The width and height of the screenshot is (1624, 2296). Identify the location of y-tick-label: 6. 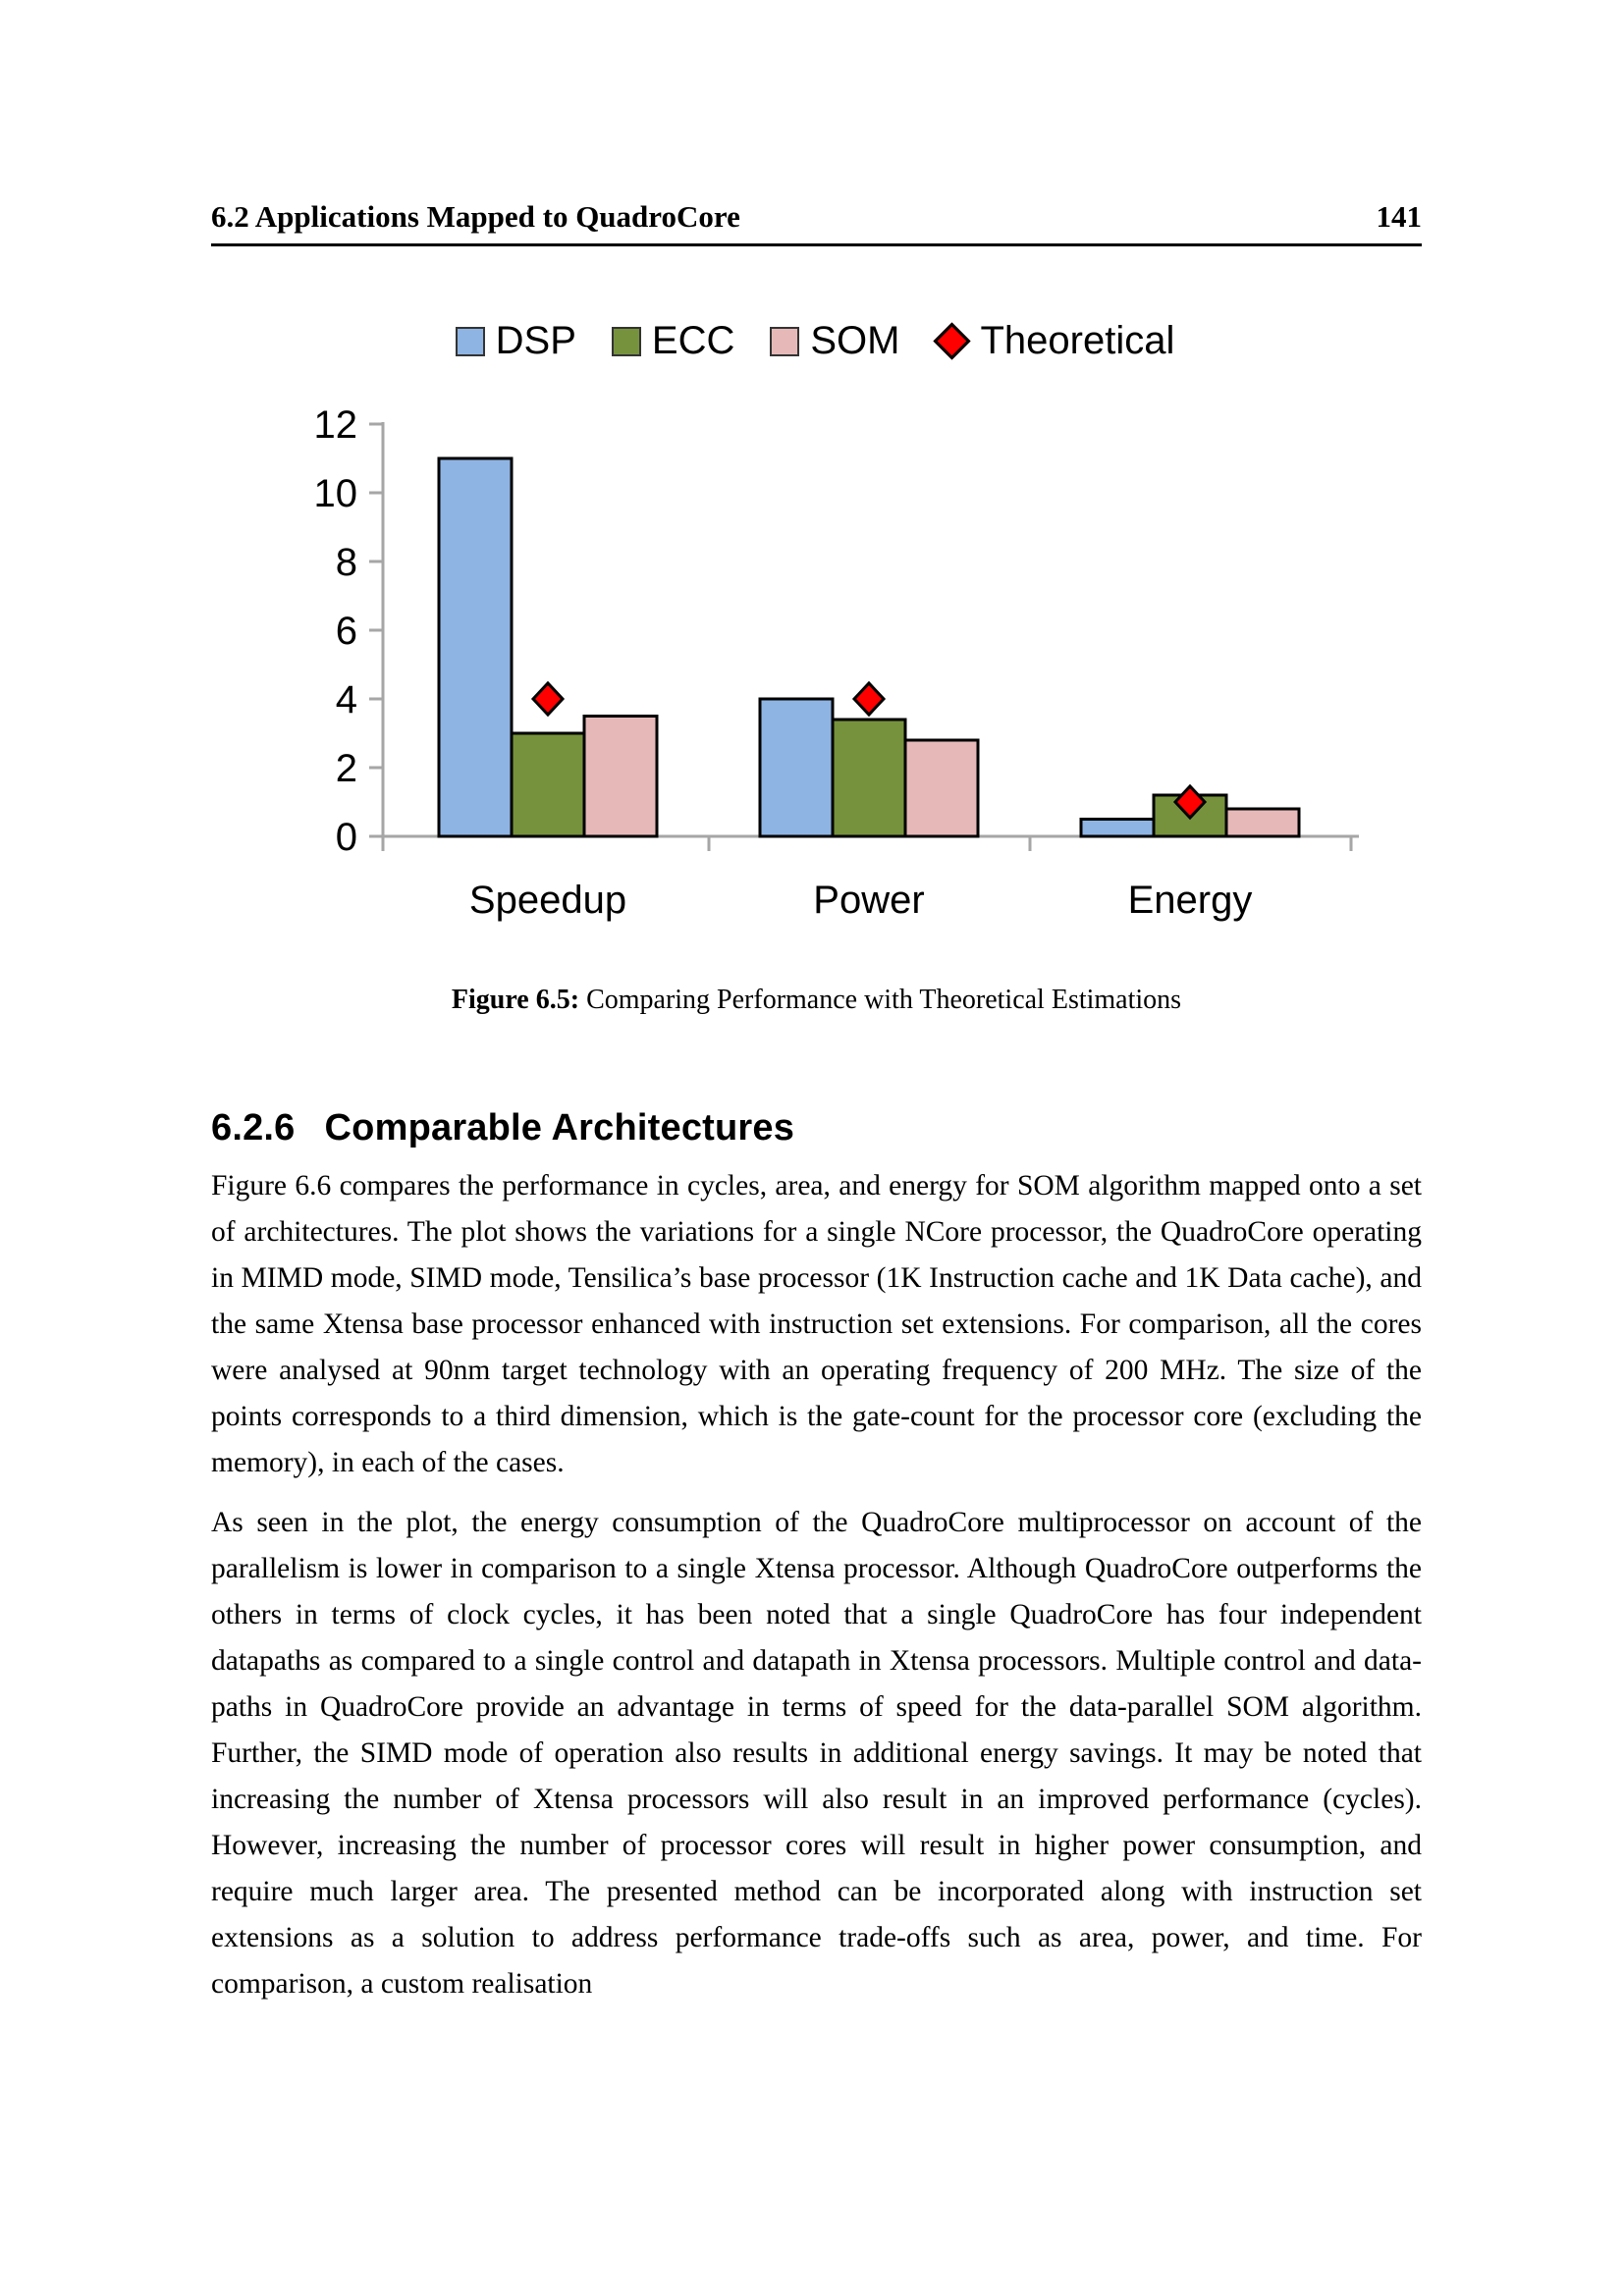
(346, 631).